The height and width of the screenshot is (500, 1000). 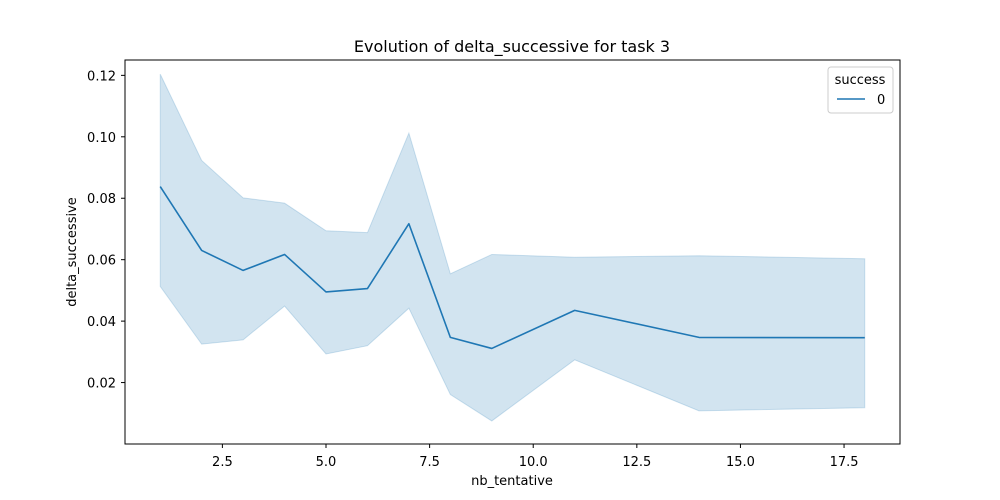 What do you see at coordinates (72, 252) in the screenshot?
I see `y-axis-label: delta_successive` at bounding box center [72, 252].